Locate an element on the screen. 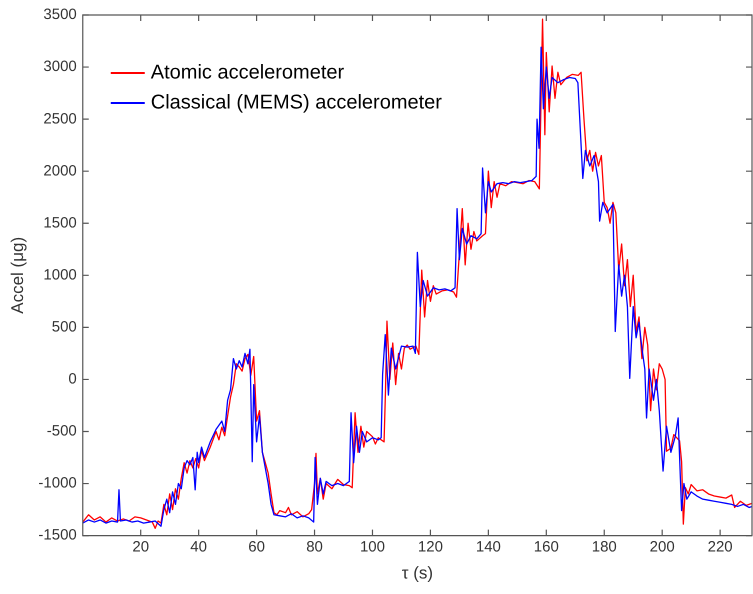 Image resolution: width=753 pixels, height=594 pixels. y-tick-label: 3500 is located at coordinates (60, 15).